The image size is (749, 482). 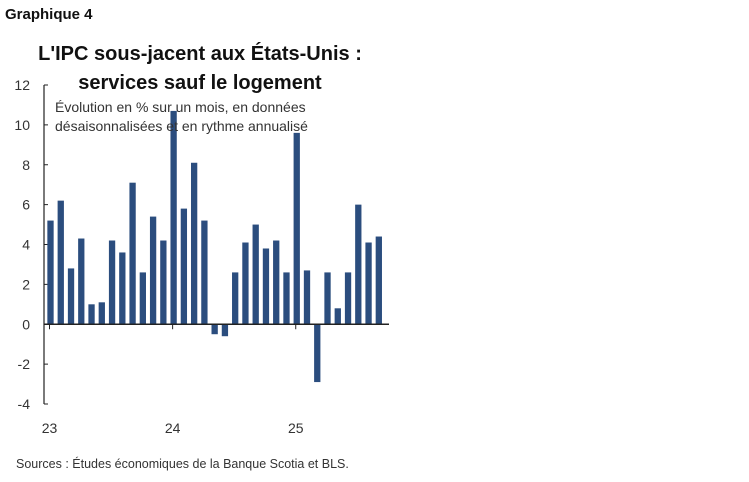 I want to click on chart-subtitle-line-1: Évolution en % sur un mois, en données, so click(x=180, y=107).